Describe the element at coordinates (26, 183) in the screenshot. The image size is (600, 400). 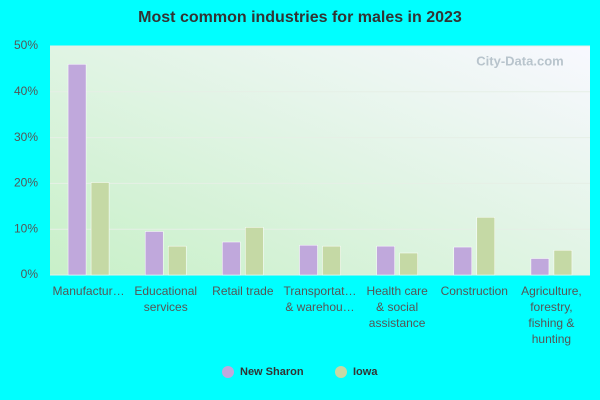
I see `y-tick-label: 20%` at that location.